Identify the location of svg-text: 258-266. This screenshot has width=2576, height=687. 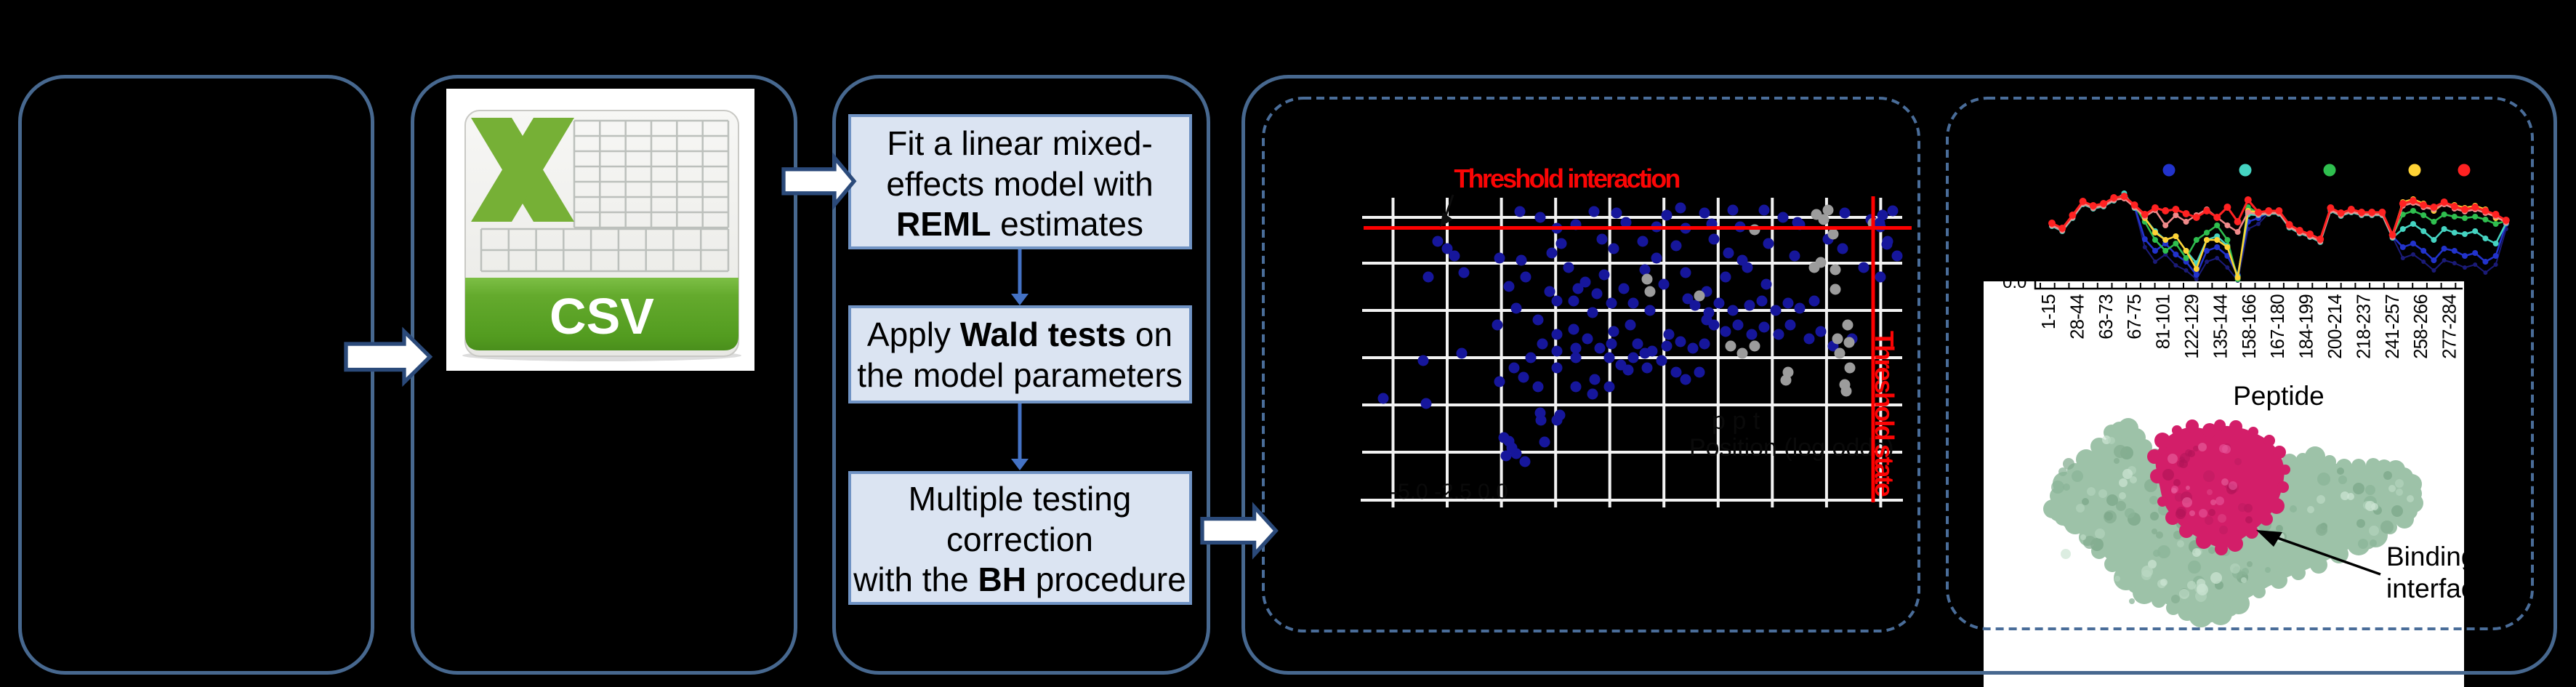
(2421, 326).